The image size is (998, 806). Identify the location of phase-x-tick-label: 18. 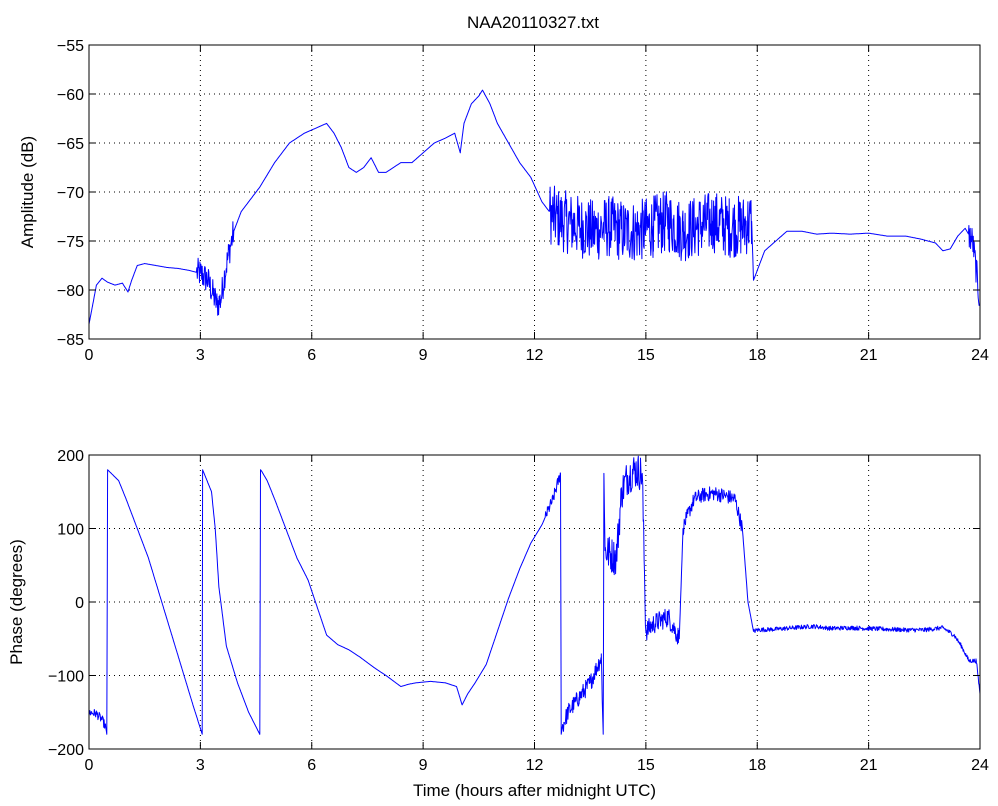
(757, 765).